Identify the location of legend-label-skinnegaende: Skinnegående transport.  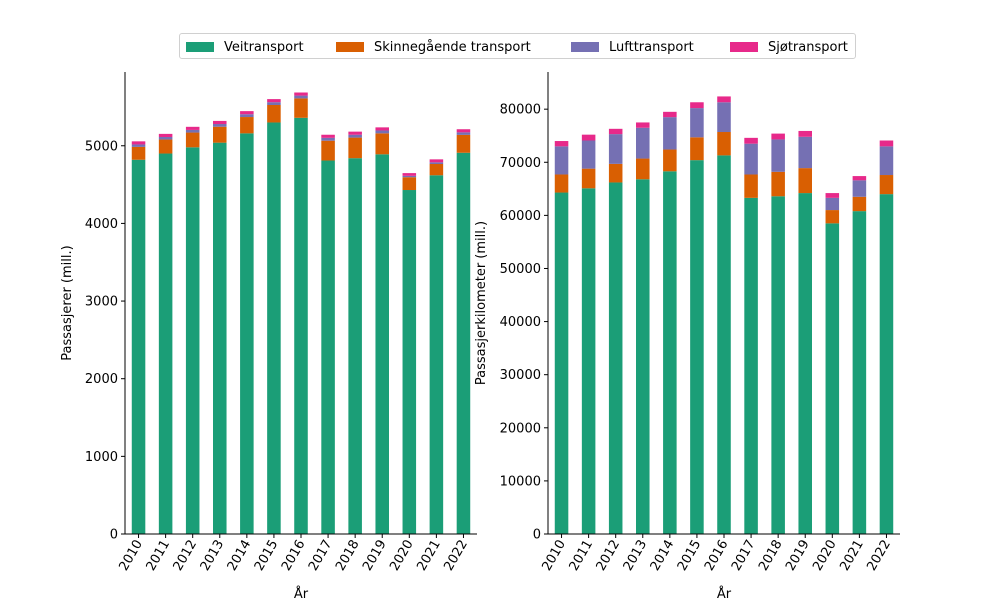
(452, 47).